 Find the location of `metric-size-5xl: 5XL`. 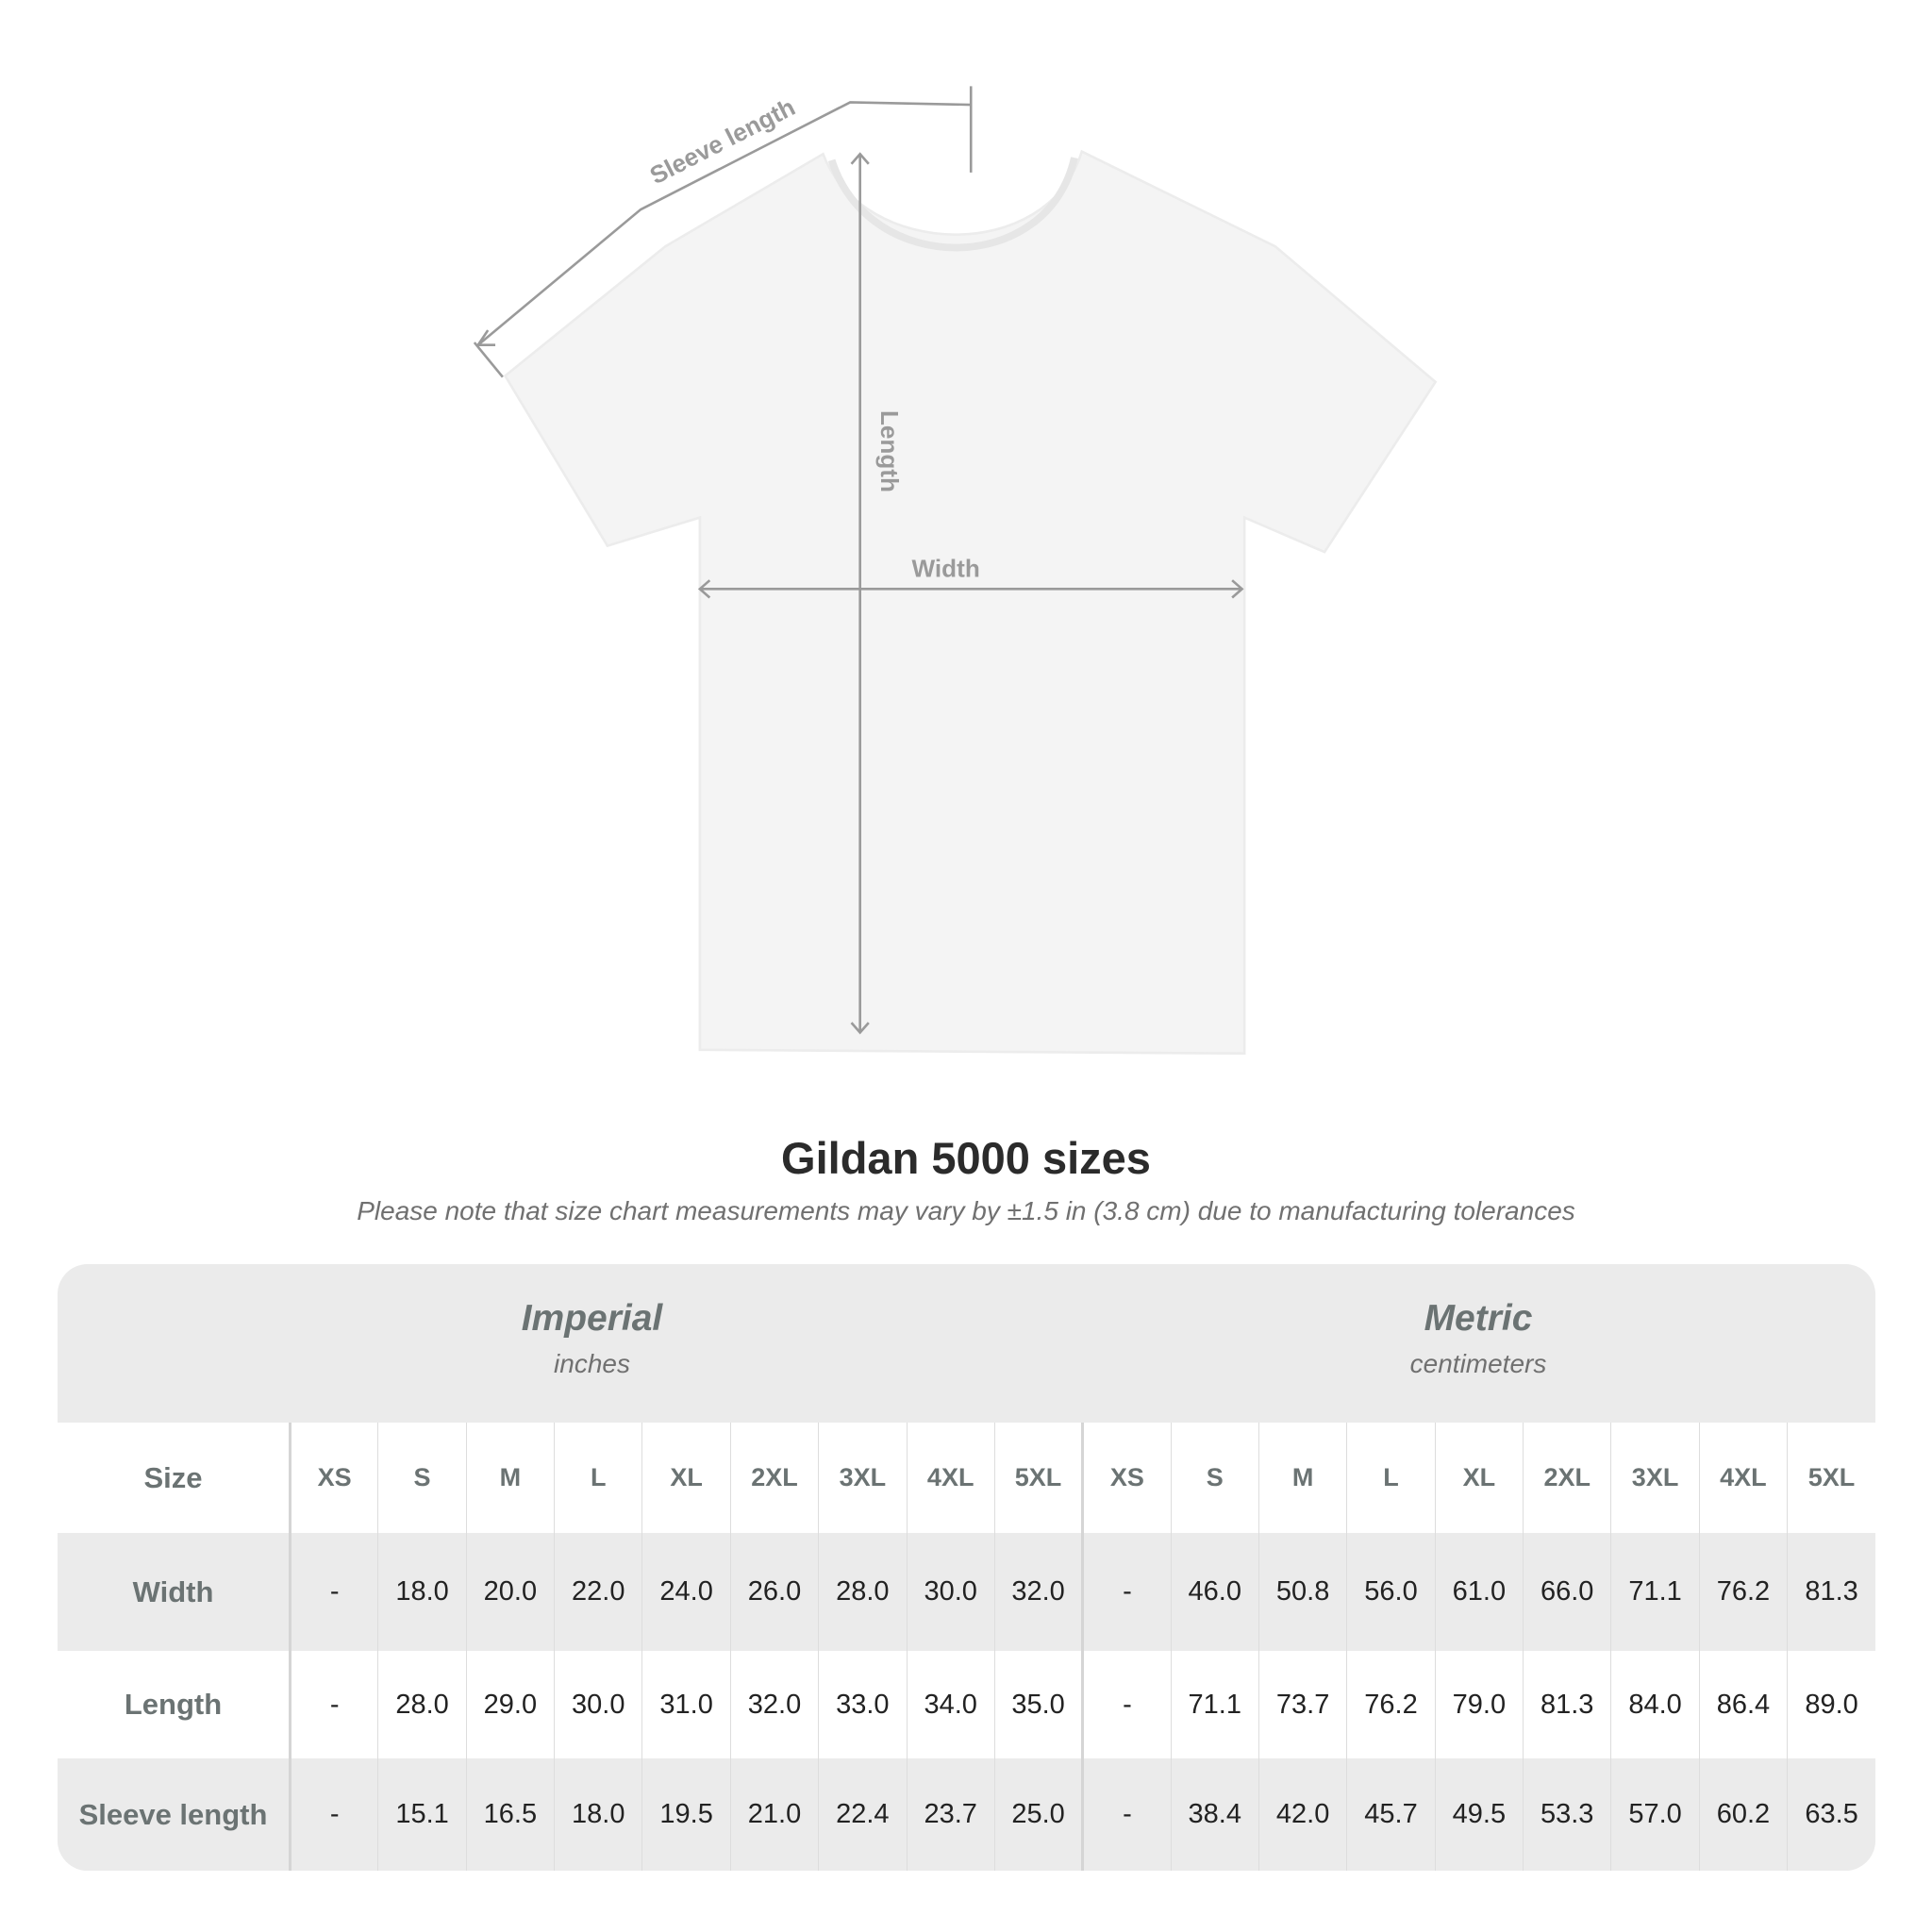

metric-size-5xl: 5XL is located at coordinates (1831, 1478).